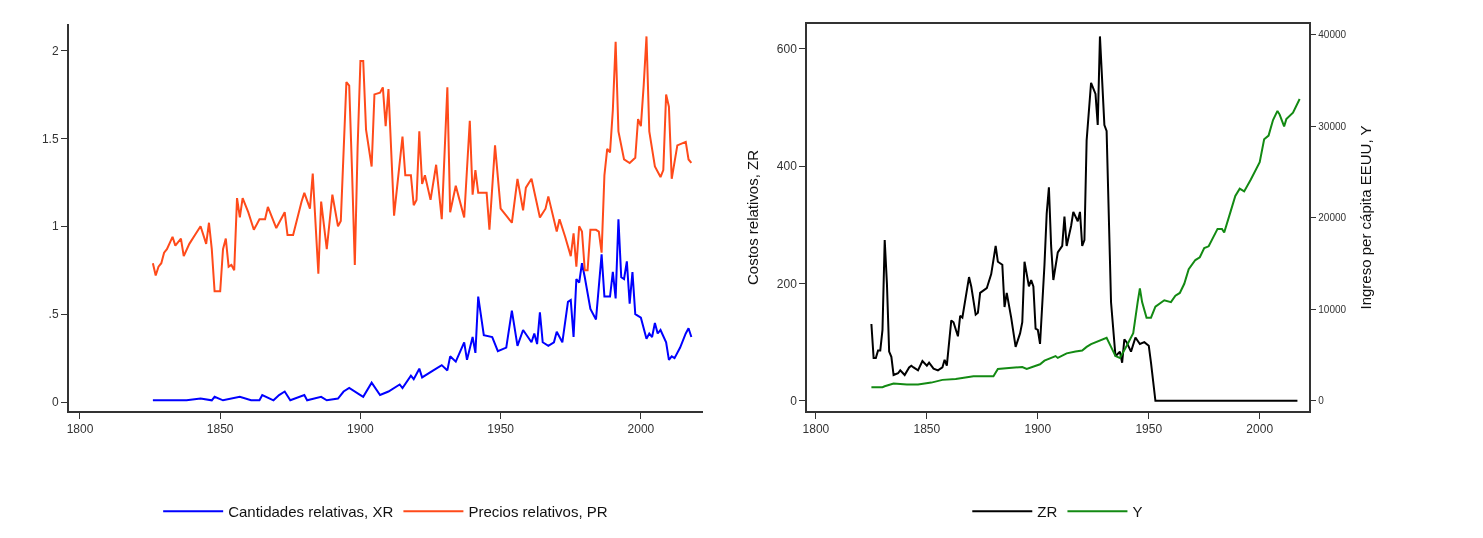 This screenshot has width=1483, height=538. I want to click on y2-tick-label: 30000, so click(1332, 126).